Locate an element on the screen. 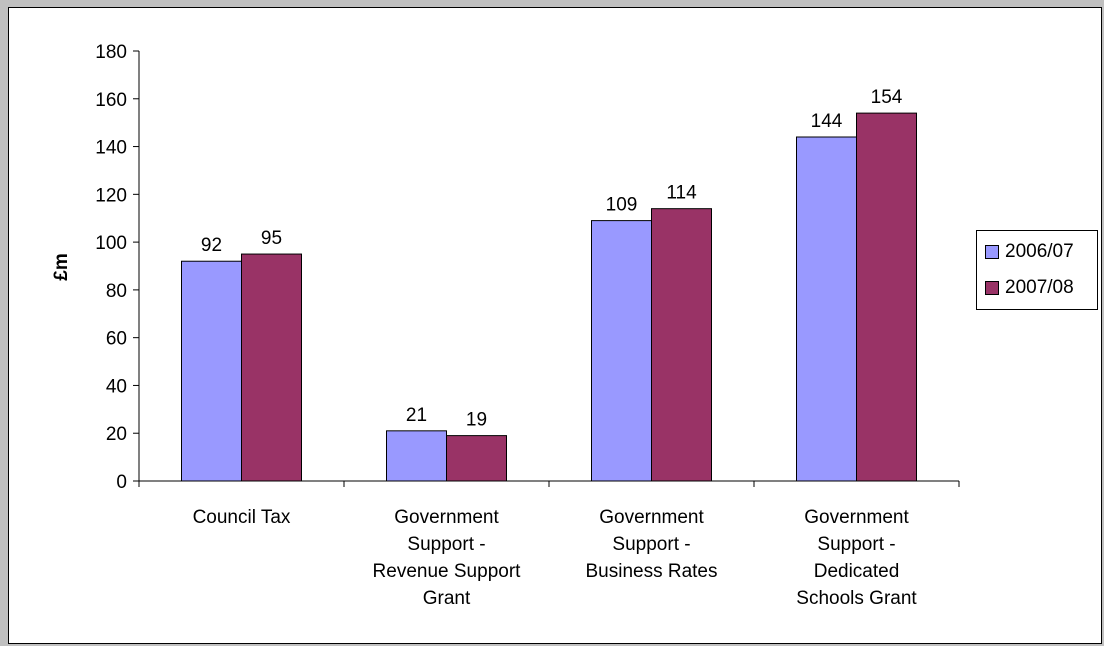  y-axis: 0 20 40 60 80 100 120 140 160 180 is located at coordinates (117, 267).